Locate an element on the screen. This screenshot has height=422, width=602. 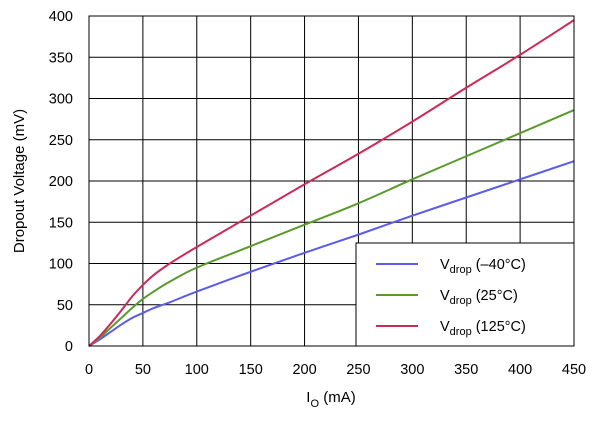
legend-label-25c: Vdrop (25°C) is located at coordinates (479, 297).